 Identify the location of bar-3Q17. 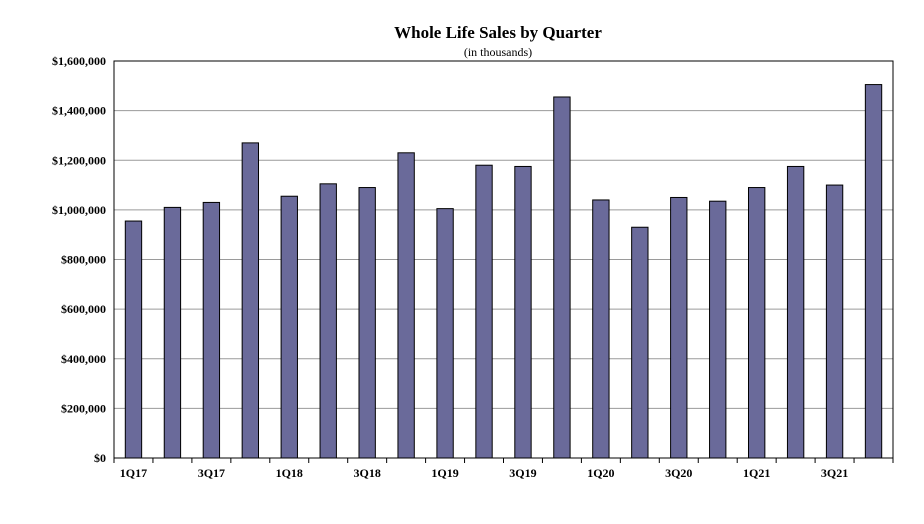
(211, 330).